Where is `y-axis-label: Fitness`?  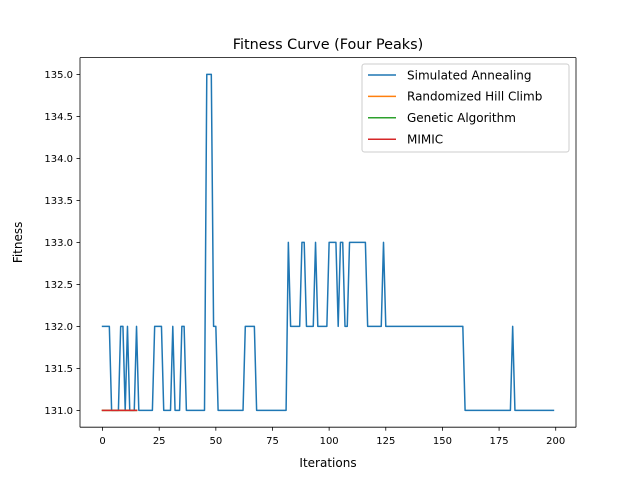 y-axis-label: Fitness is located at coordinates (18, 243).